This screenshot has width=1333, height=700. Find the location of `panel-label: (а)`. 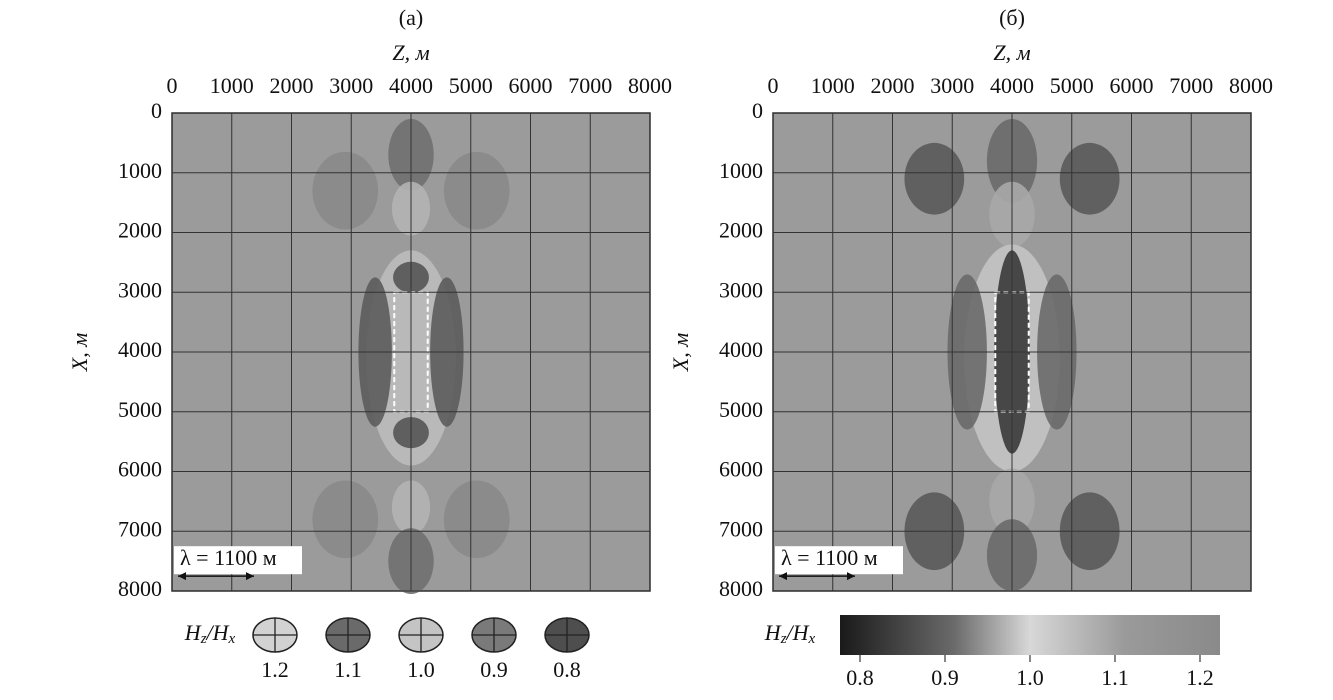

panel-label: (а) is located at coordinates (411, 17).